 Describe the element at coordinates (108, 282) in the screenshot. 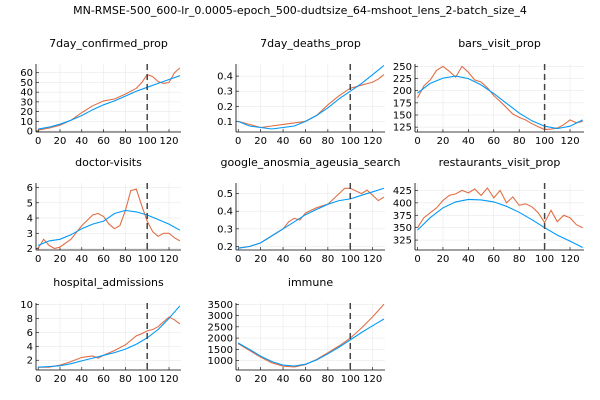

I see `subplot-title: hospital_admissions` at that location.